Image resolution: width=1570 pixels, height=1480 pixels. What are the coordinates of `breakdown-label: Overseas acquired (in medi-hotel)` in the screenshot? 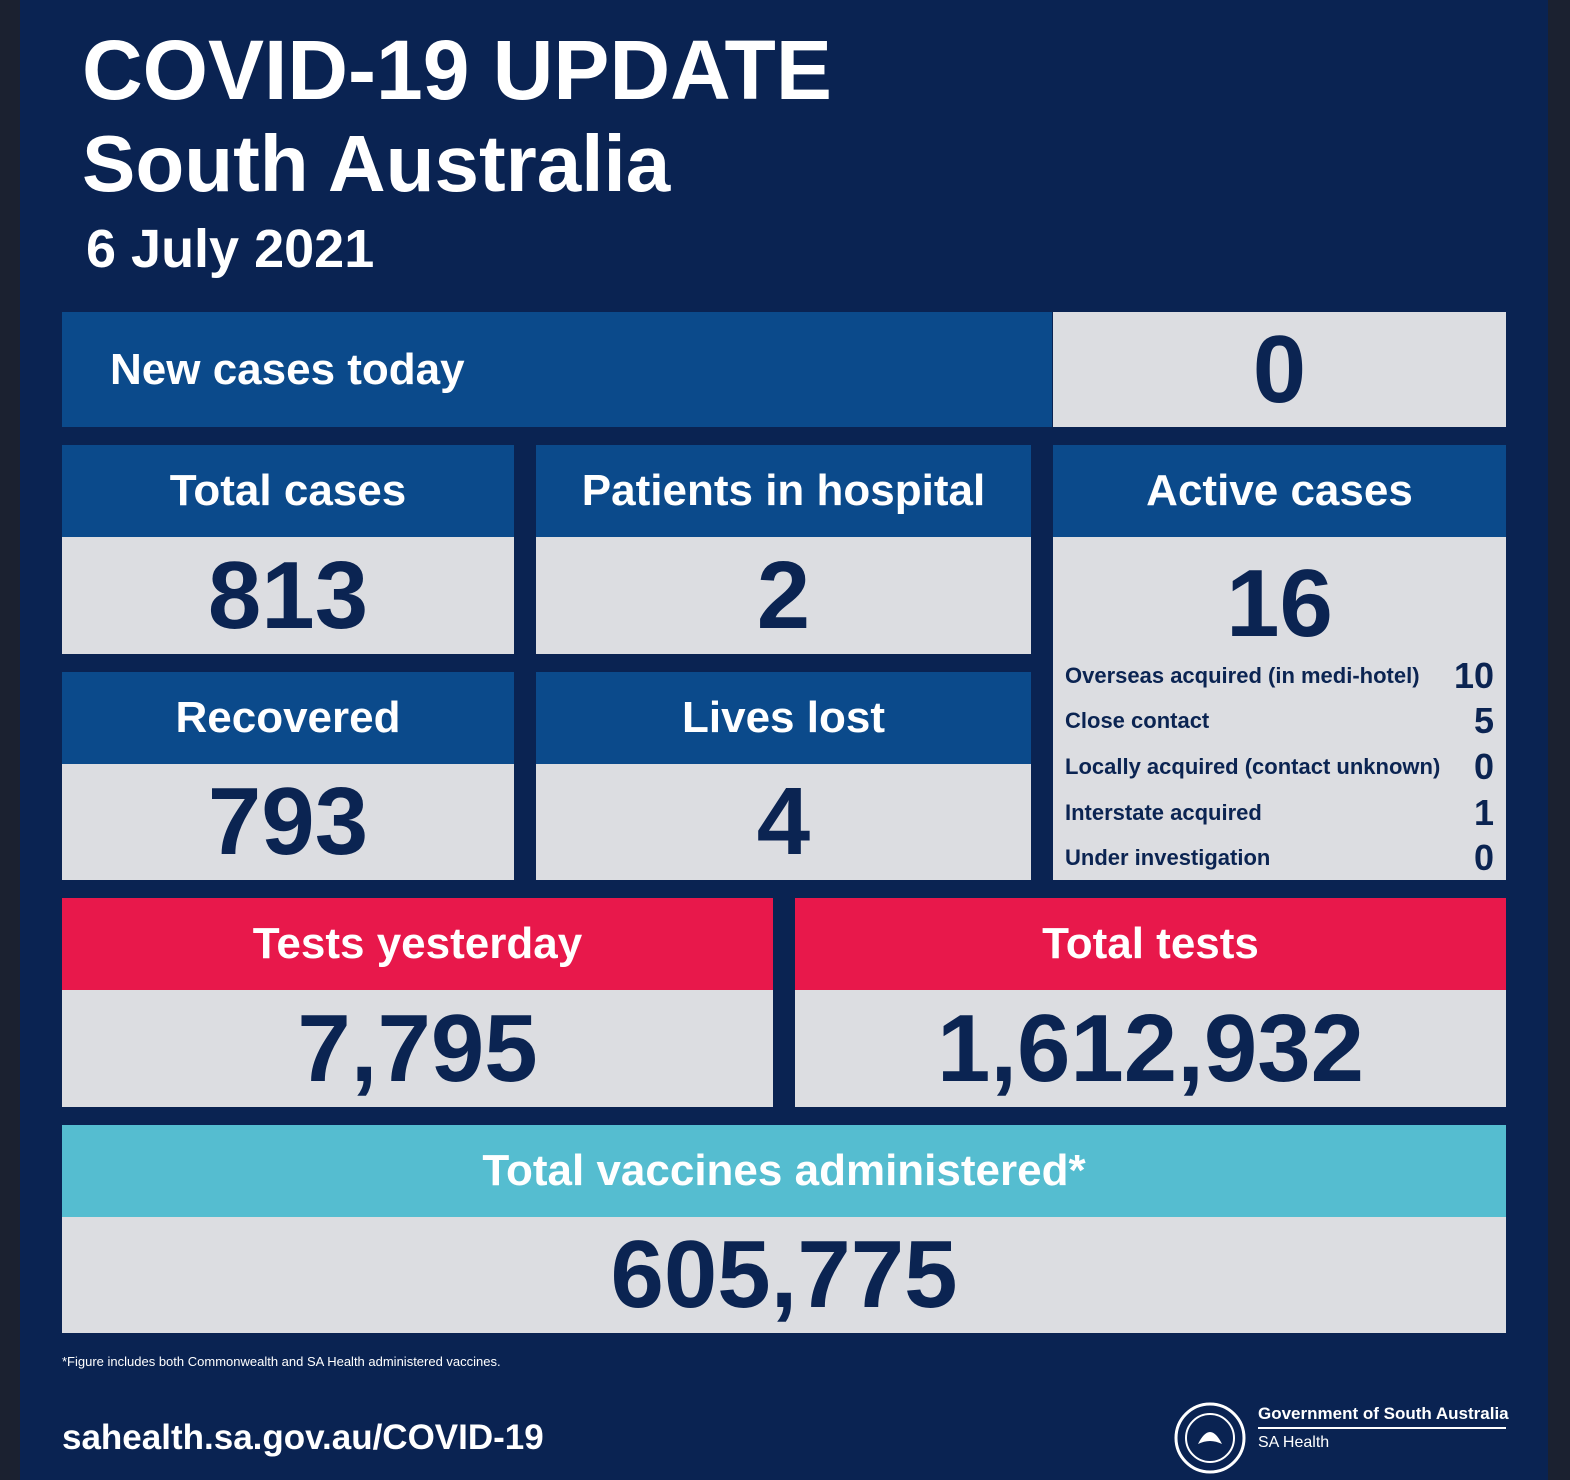 It's located at (1242, 675).